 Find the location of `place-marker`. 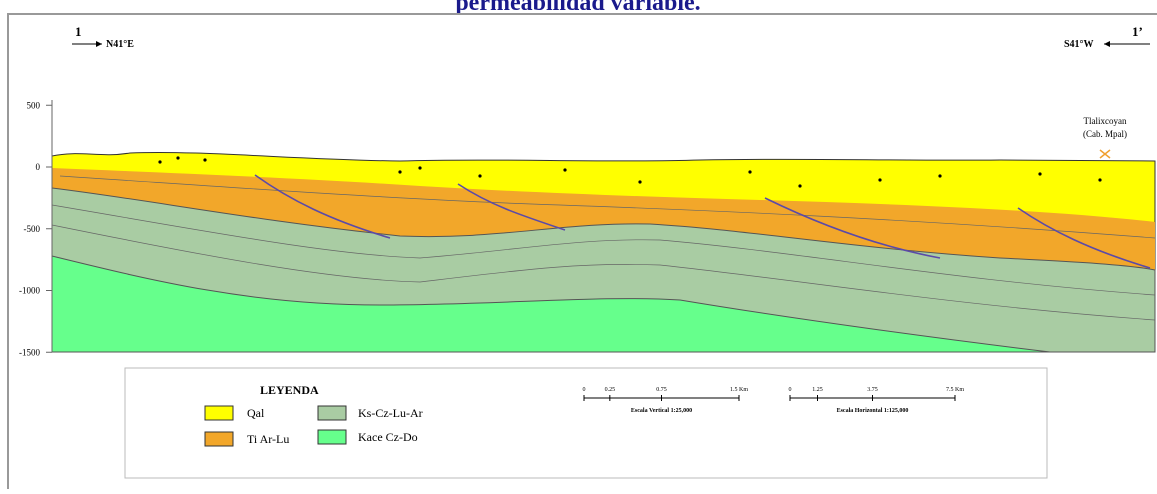

place-marker is located at coordinates (1105, 154).